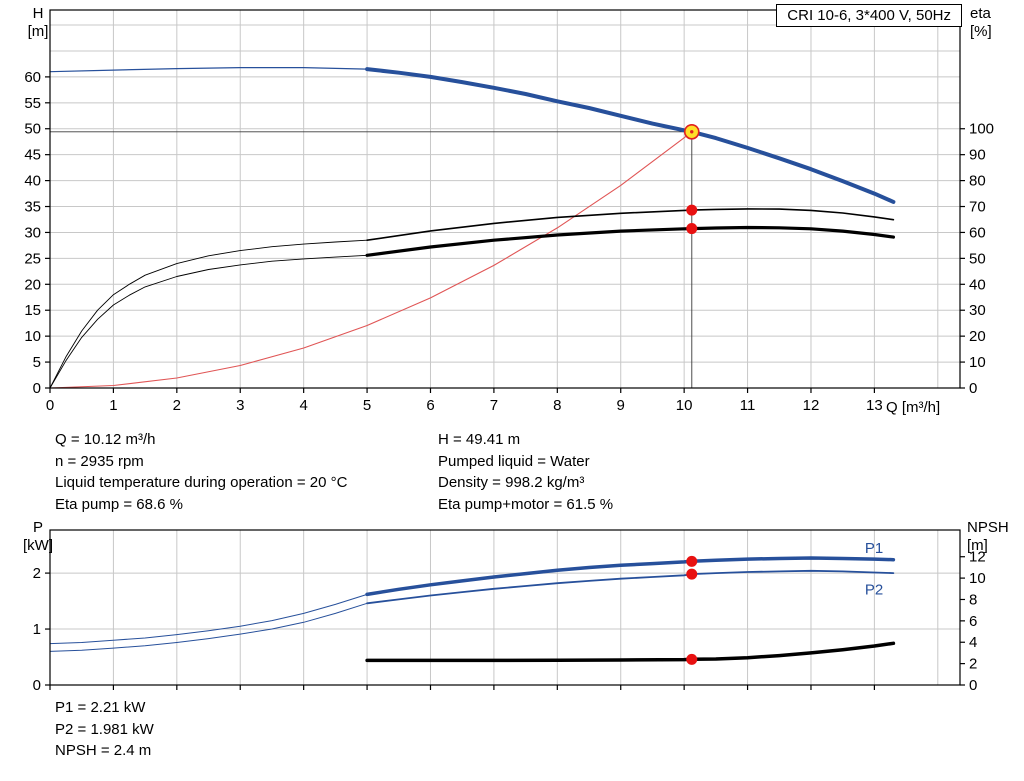  I want to click on y-left-tick-label: 30, so click(32, 232).